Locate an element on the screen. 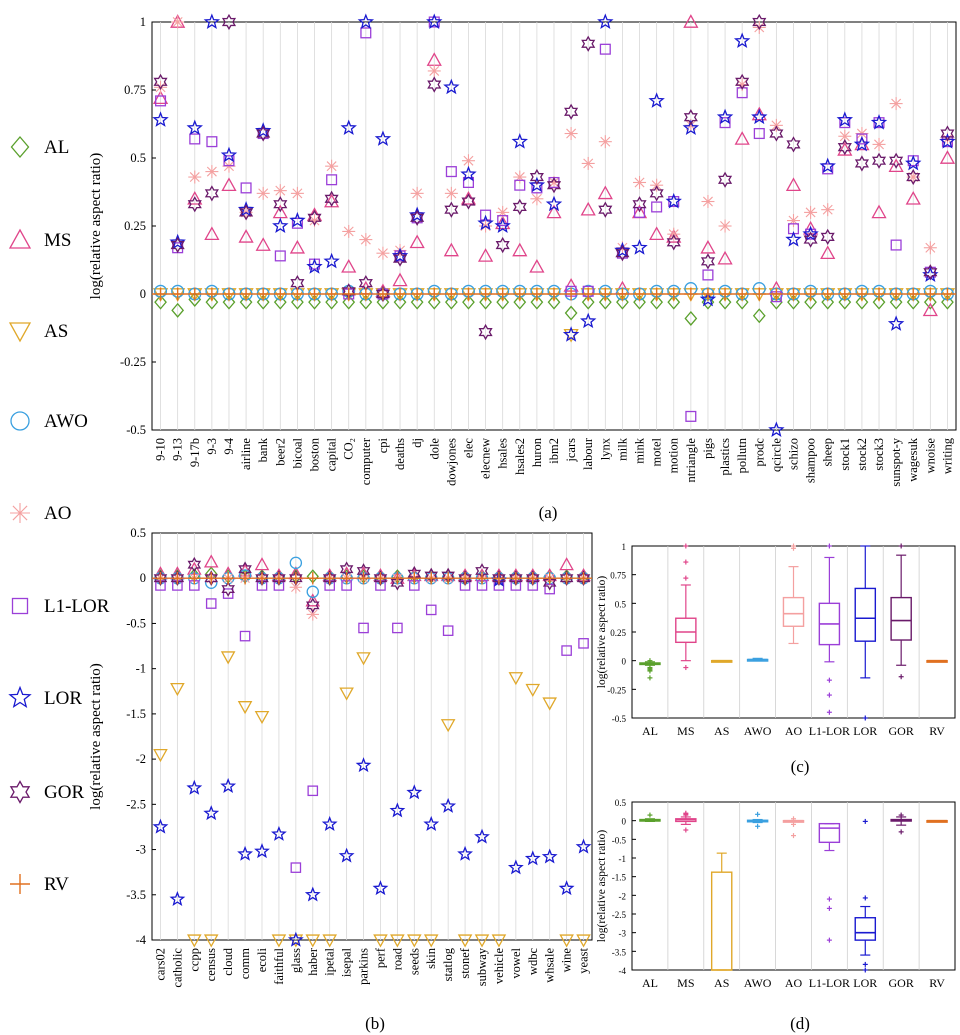  x-tick-label: AS is located at coordinates (721, 983).